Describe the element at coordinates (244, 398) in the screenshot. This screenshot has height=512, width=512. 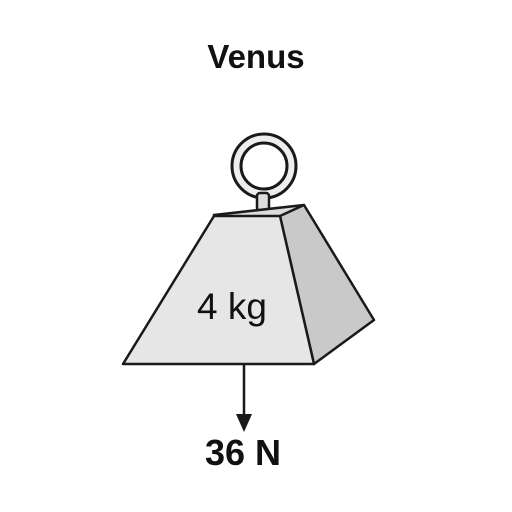
I see `force-arrow-icon` at that location.